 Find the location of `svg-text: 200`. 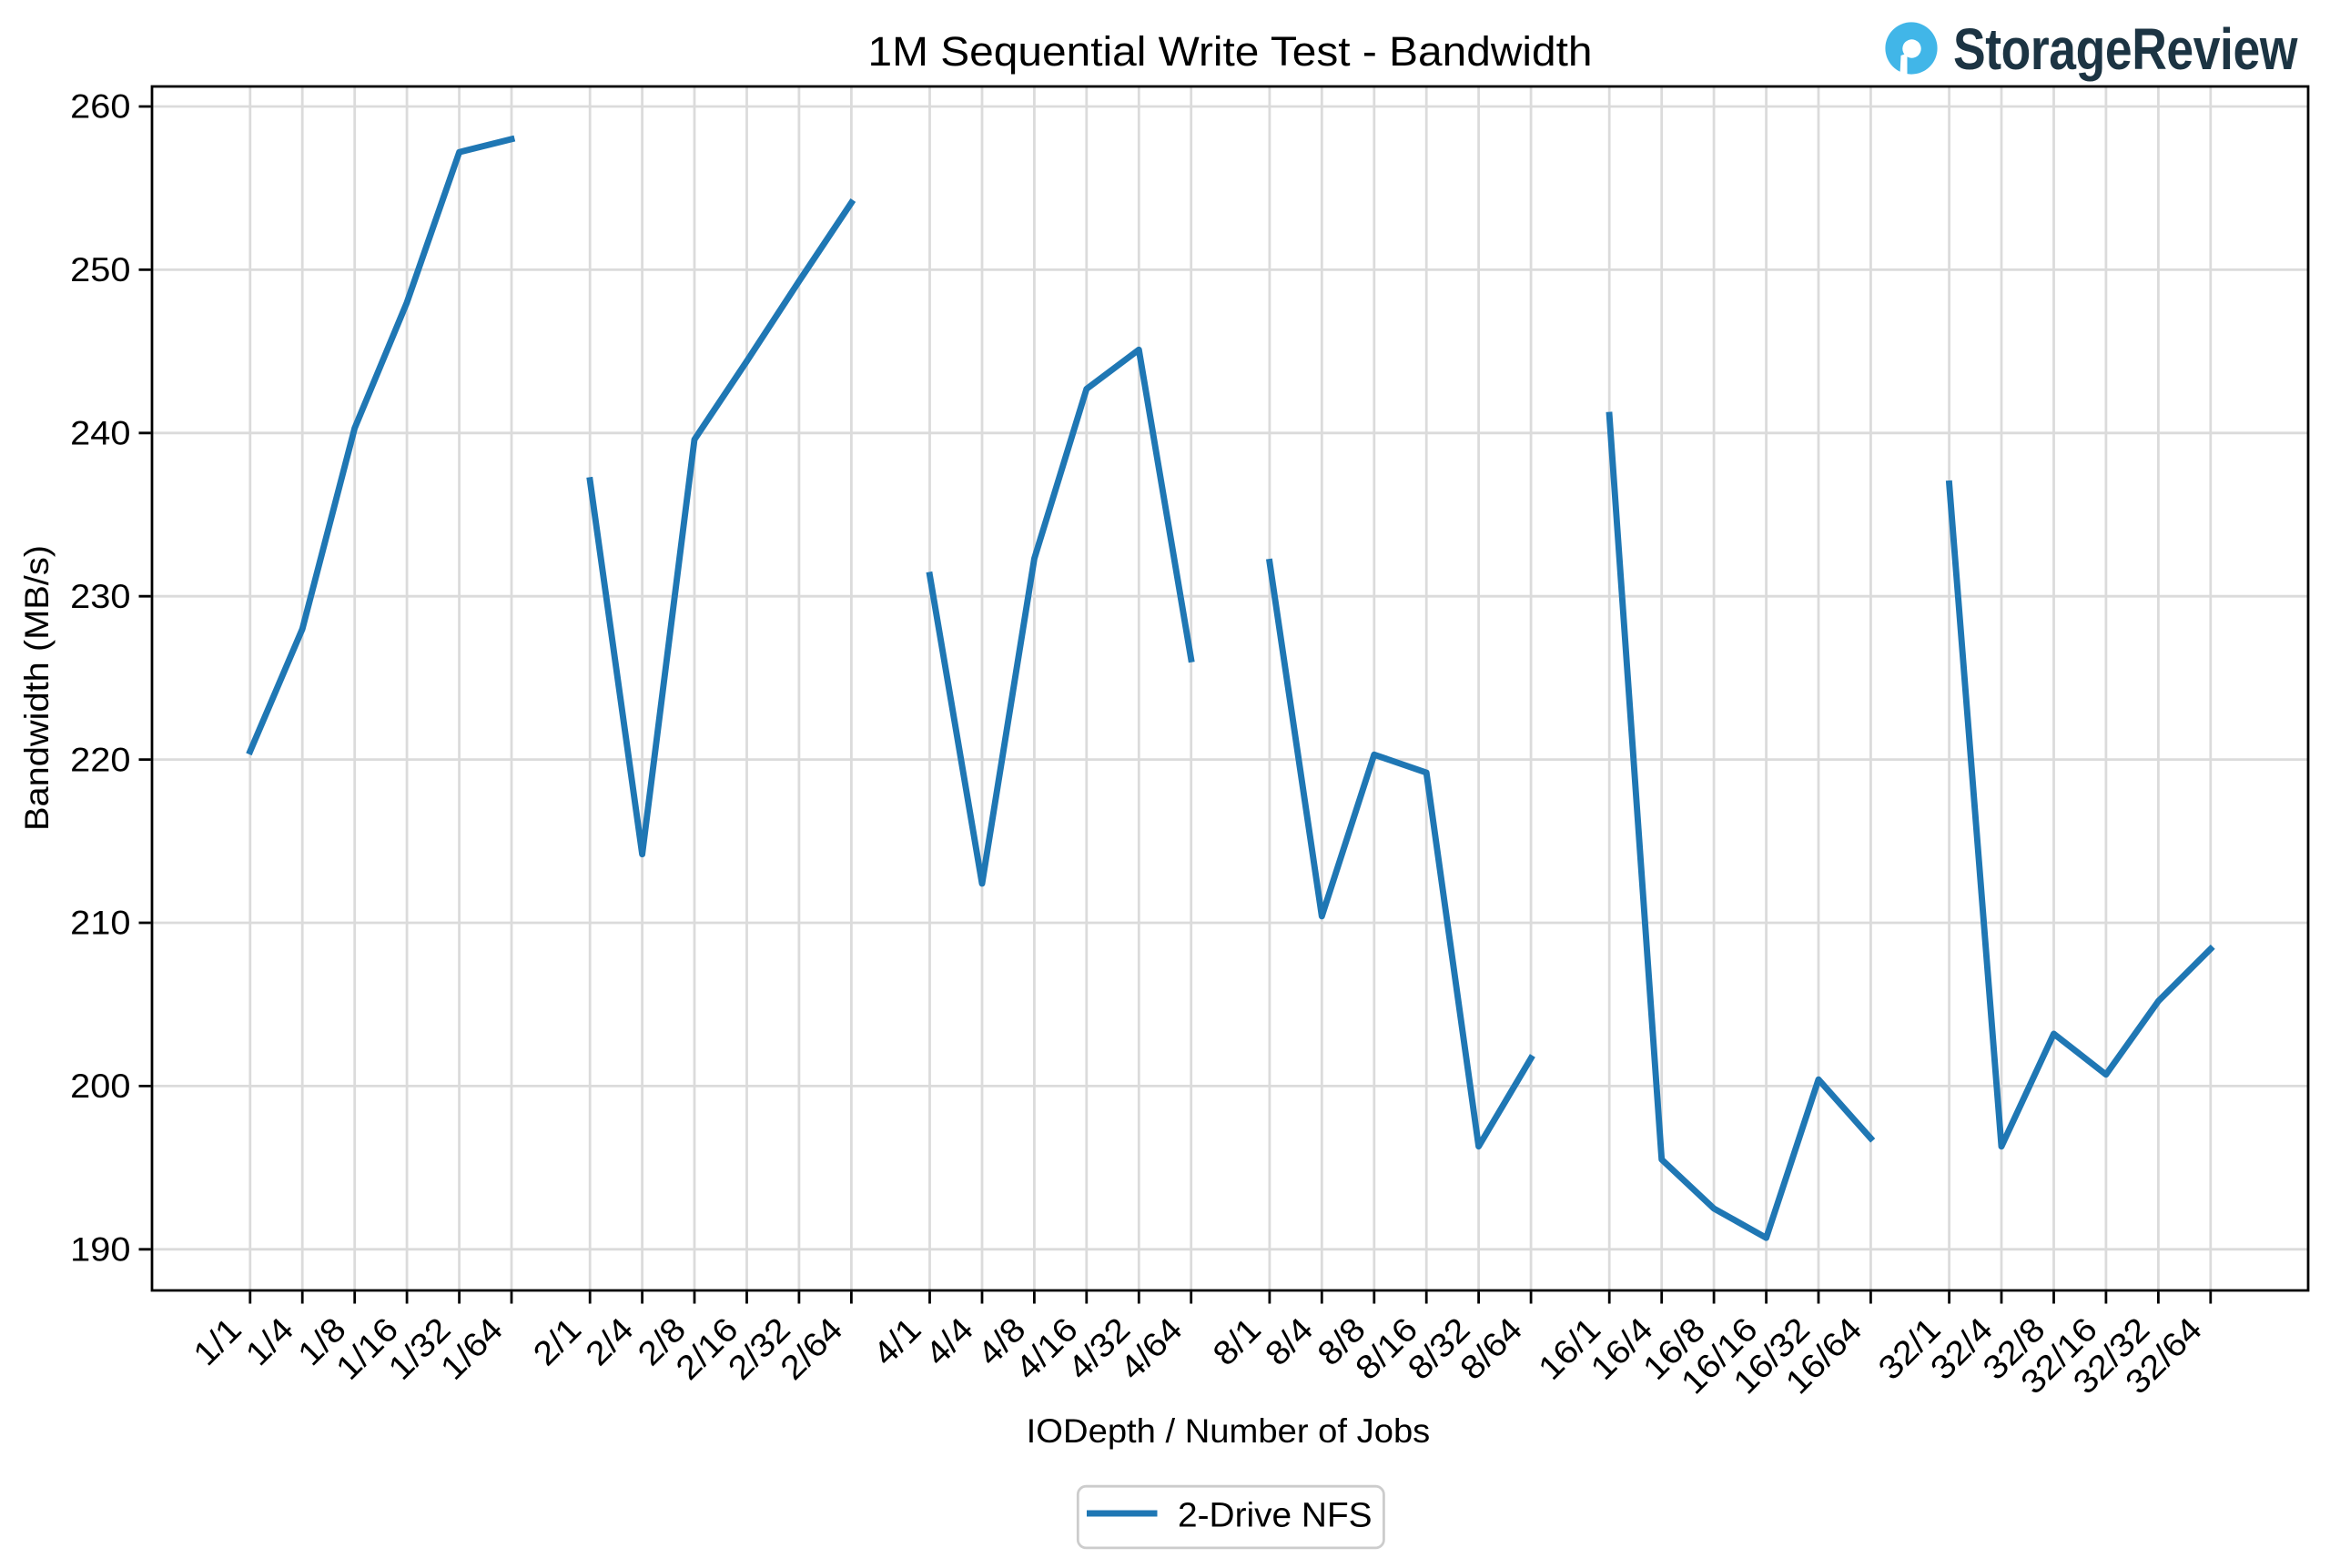

svg-text: 200 is located at coordinates (100, 1086).